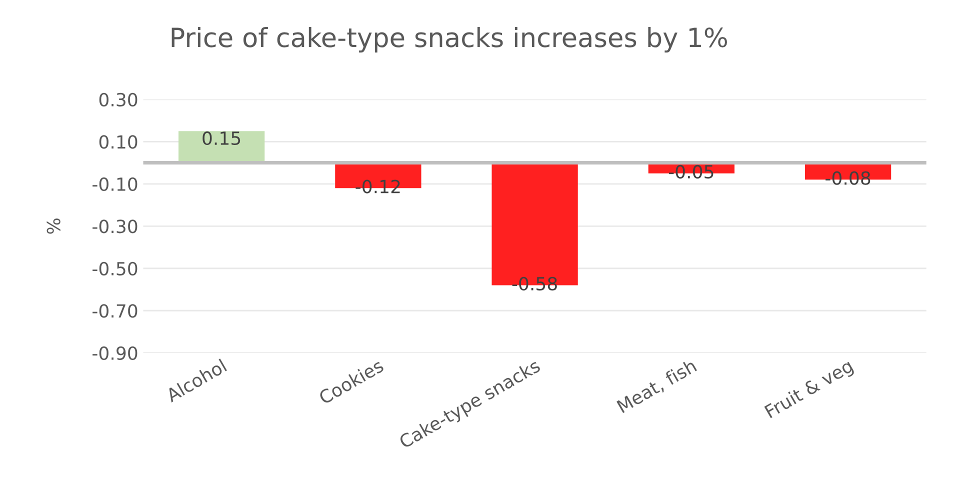 The height and width of the screenshot is (497, 955). I want to click on y-tick-label: -0.10, so click(115, 184).